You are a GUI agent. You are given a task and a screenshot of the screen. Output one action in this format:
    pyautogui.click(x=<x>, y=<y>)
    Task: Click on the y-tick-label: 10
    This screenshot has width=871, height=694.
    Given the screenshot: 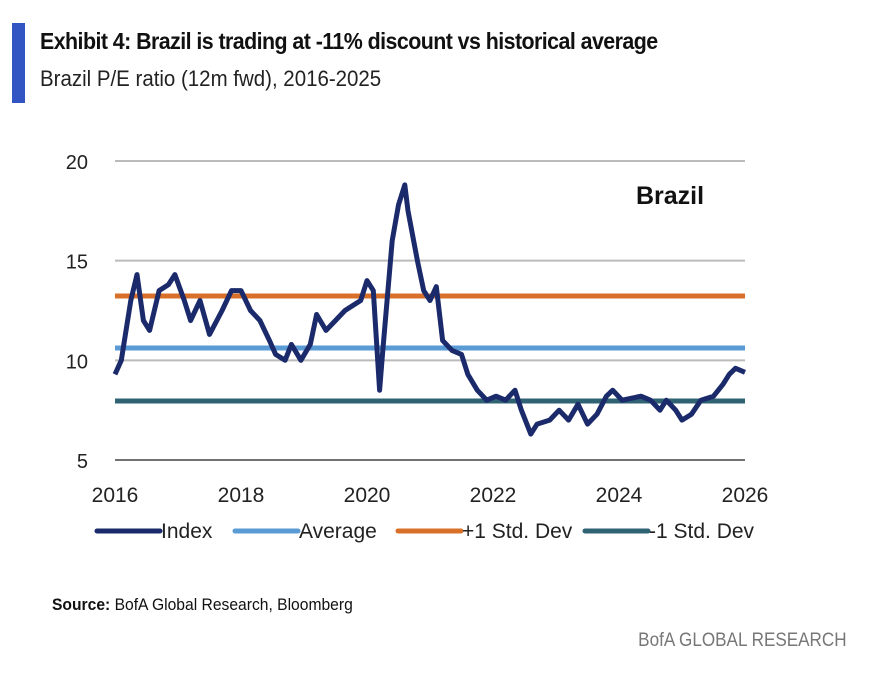 What is the action you would take?
    pyautogui.click(x=77, y=362)
    